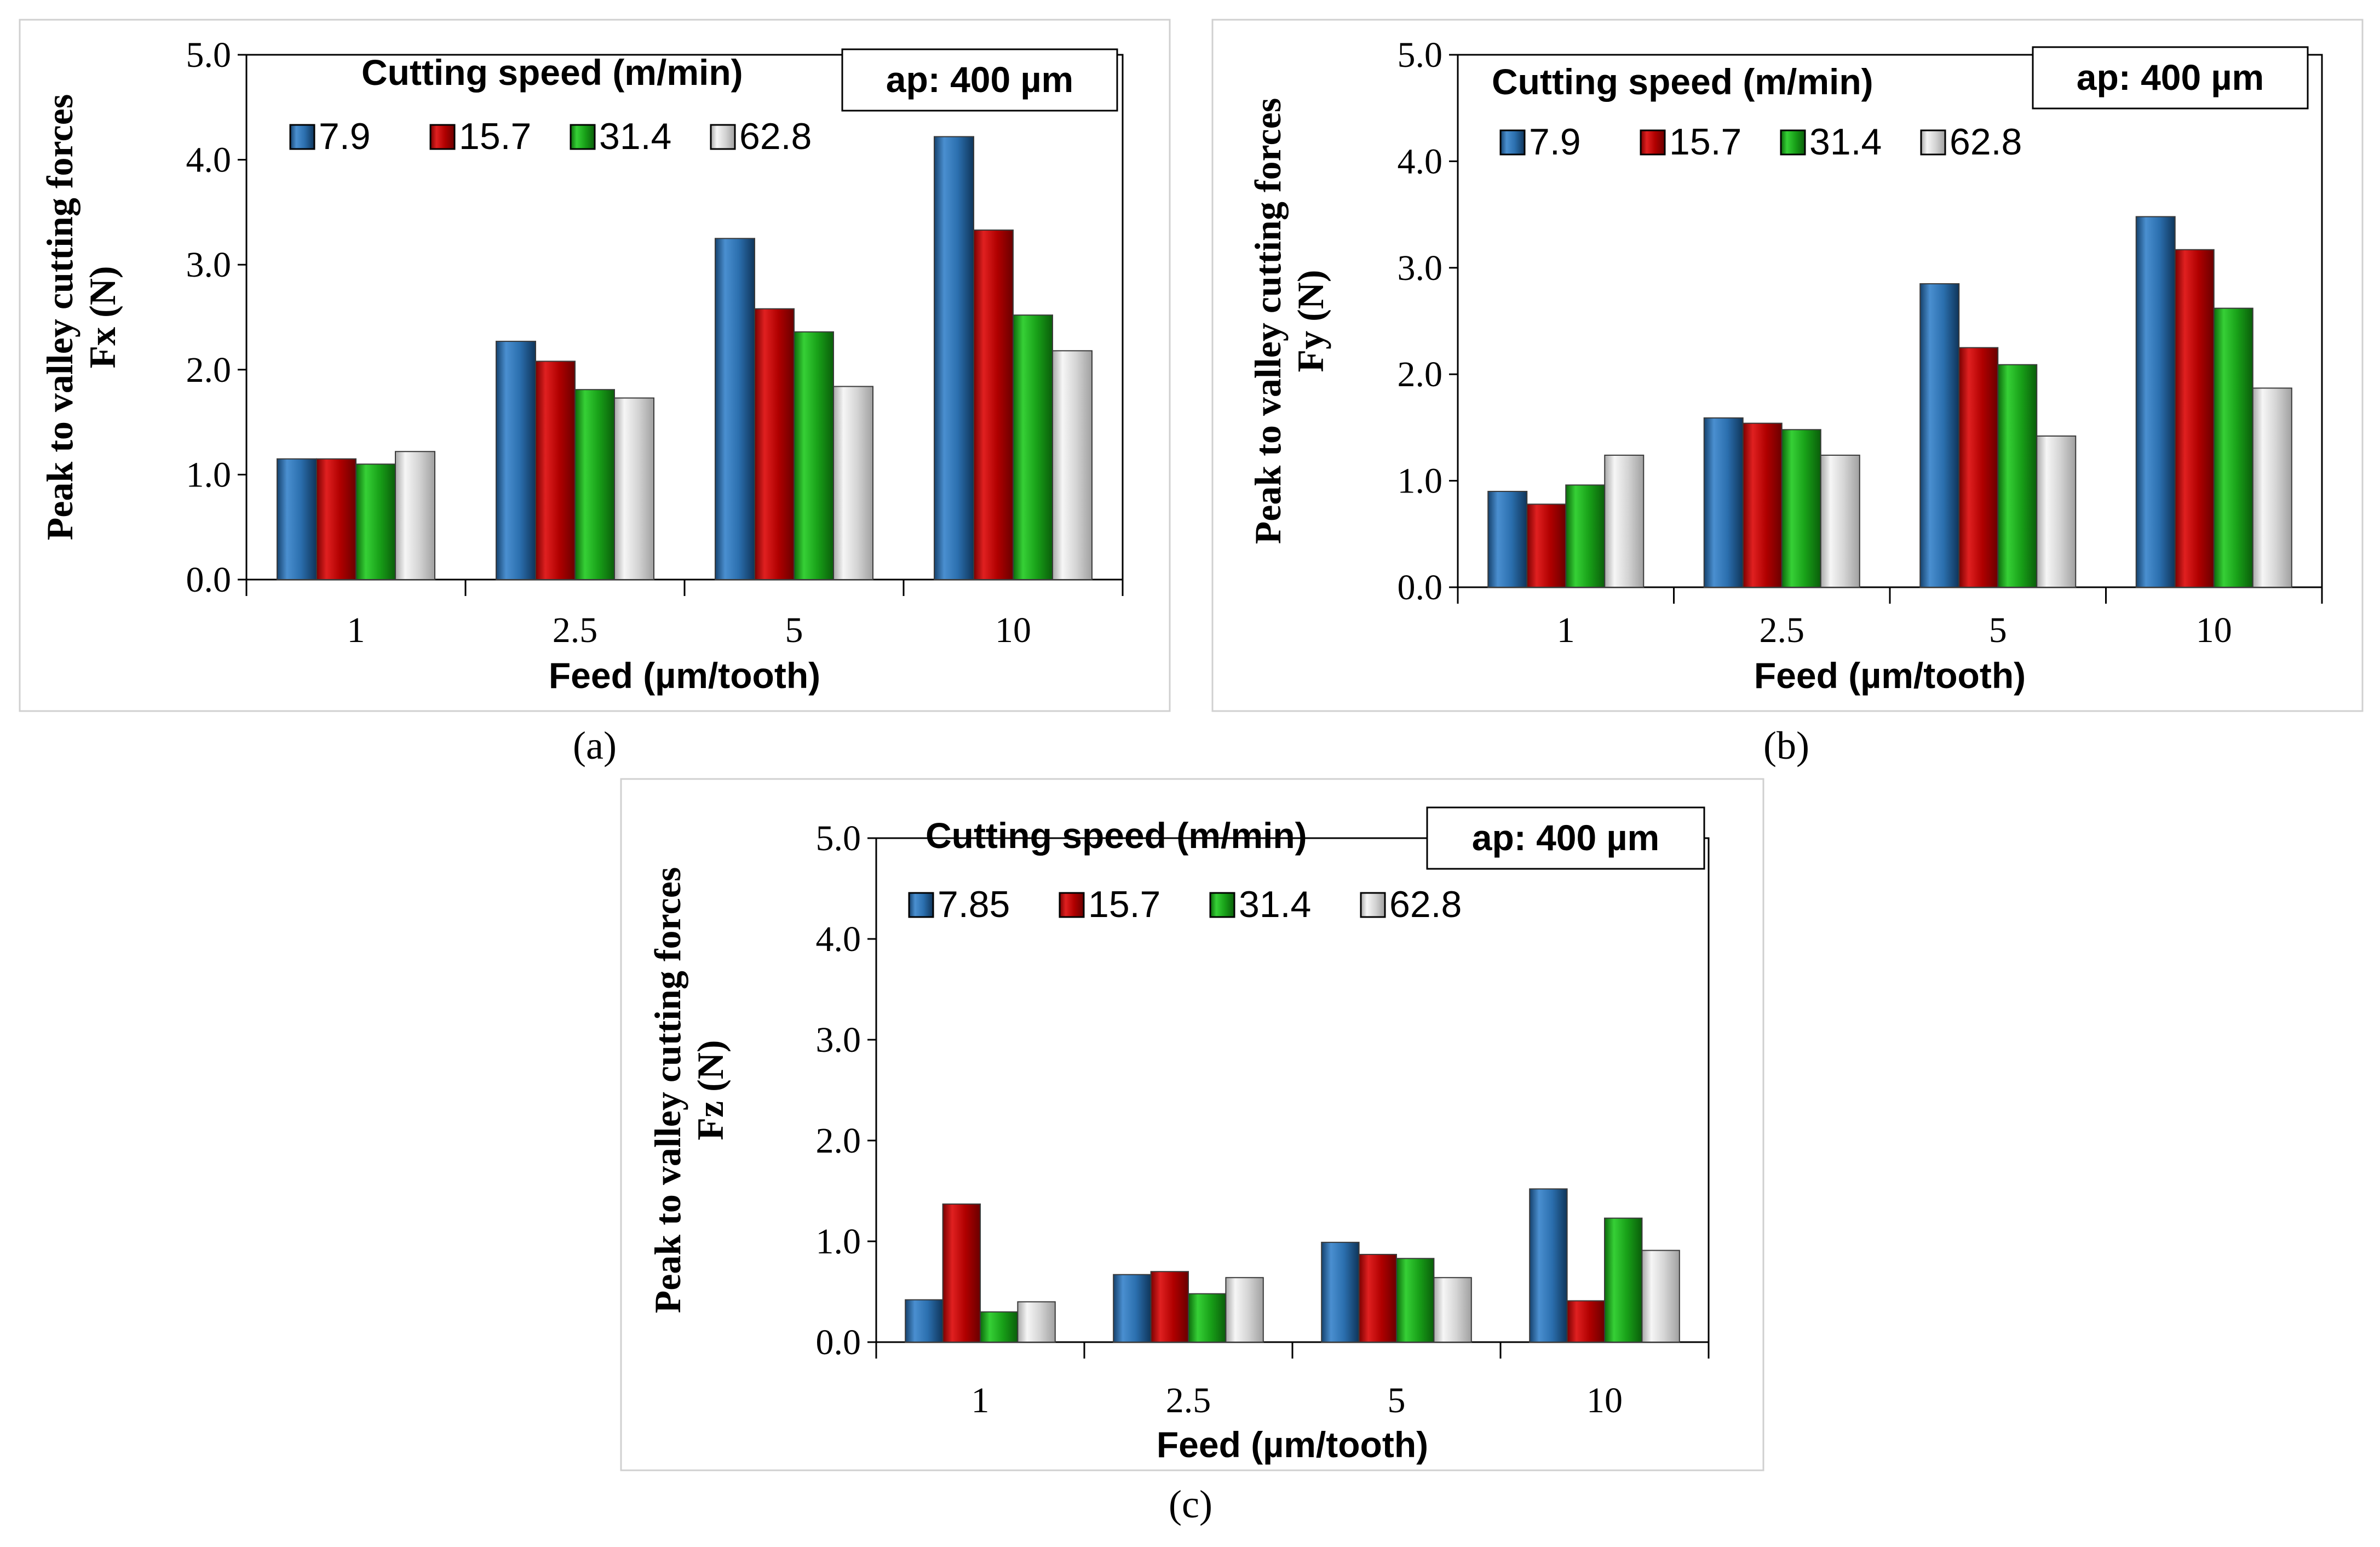 This screenshot has height=1547, width=2380. I want to click on bar-7.85-1, so click(924, 1321).